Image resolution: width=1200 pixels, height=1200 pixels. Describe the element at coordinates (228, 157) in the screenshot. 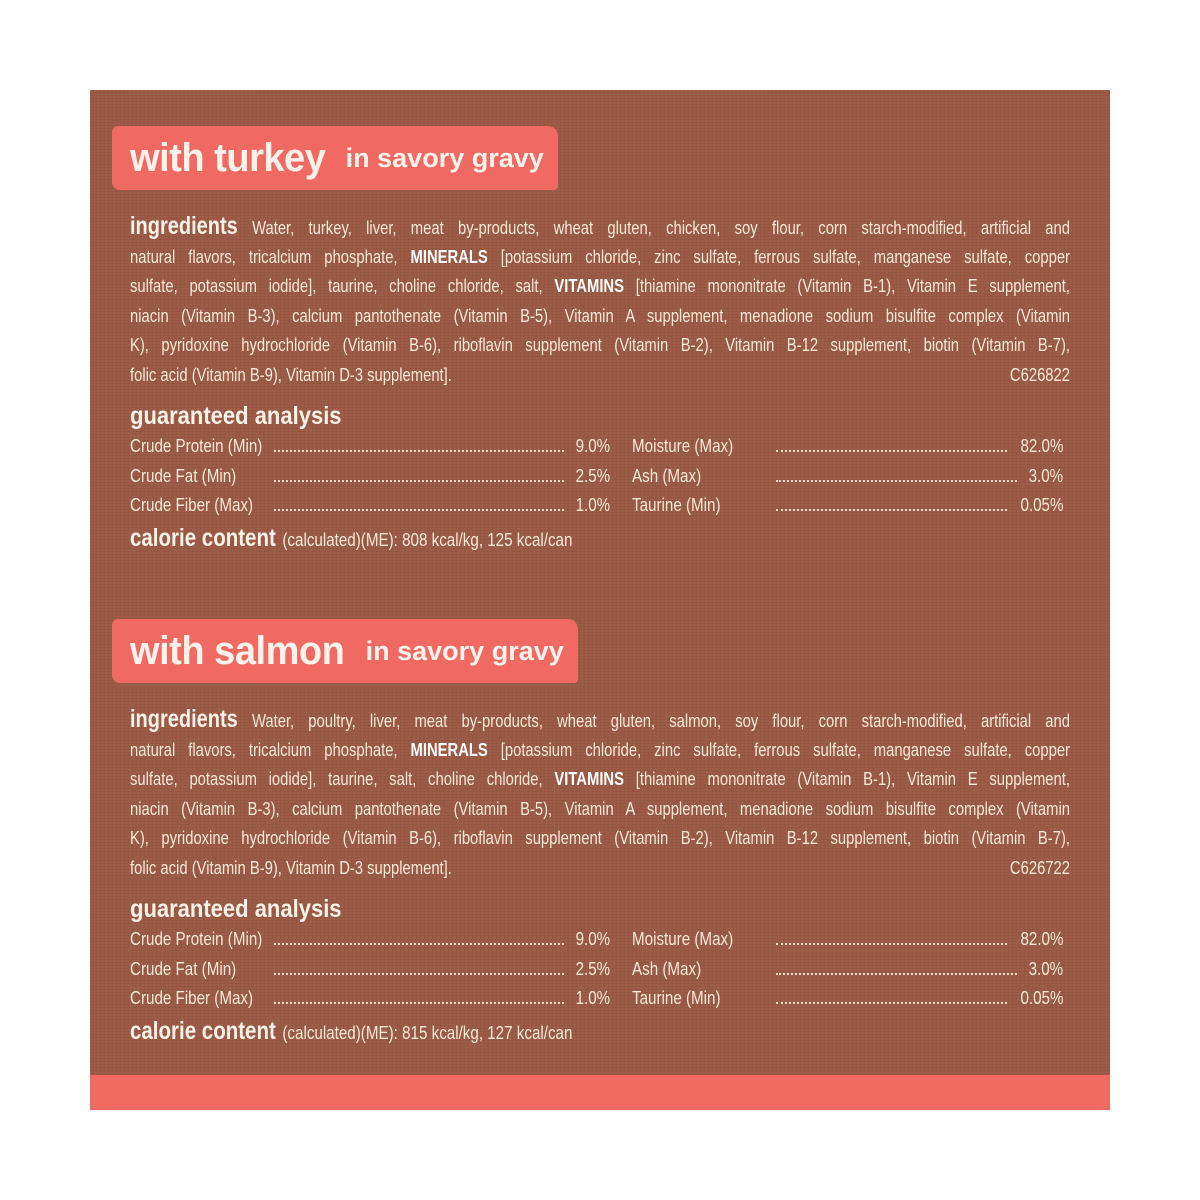

I see `title-main: with turkey` at that location.